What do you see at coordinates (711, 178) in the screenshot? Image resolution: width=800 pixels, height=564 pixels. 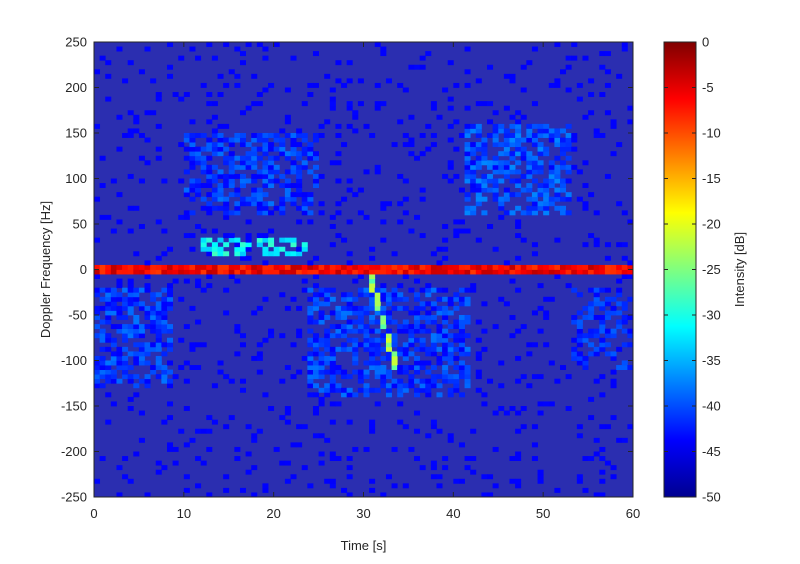 I see `colorbar-tick-label: -15` at bounding box center [711, 178].